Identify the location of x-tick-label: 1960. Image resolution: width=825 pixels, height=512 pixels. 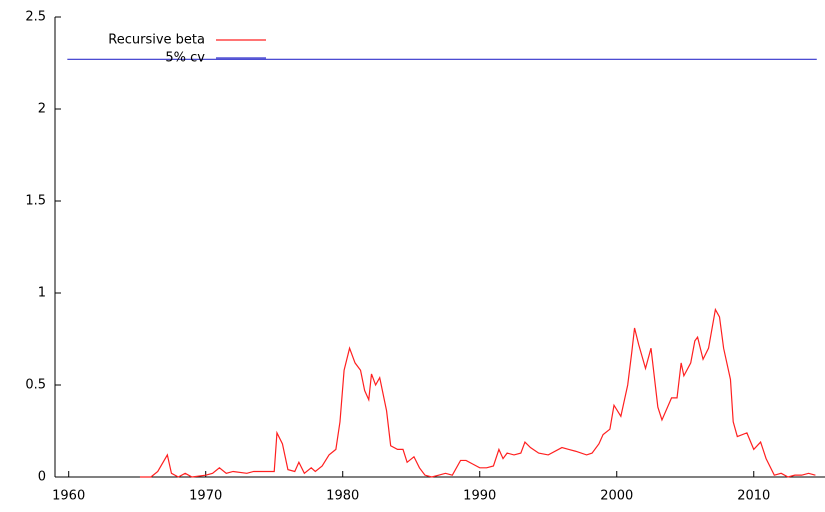
(68, 496).